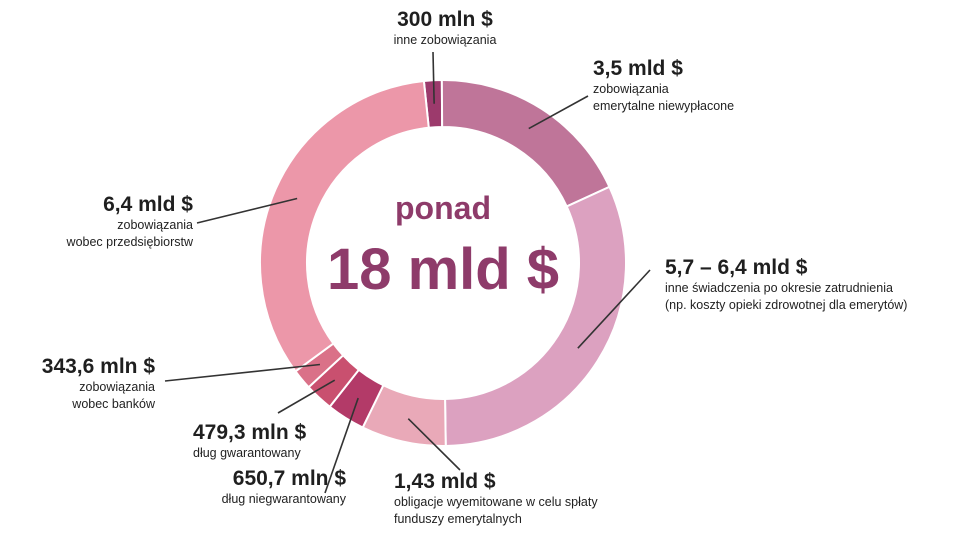  Describe the element at coordinates (638, 68) in the screenshot. I see `slice-value: 3,5 mld $` at that location.